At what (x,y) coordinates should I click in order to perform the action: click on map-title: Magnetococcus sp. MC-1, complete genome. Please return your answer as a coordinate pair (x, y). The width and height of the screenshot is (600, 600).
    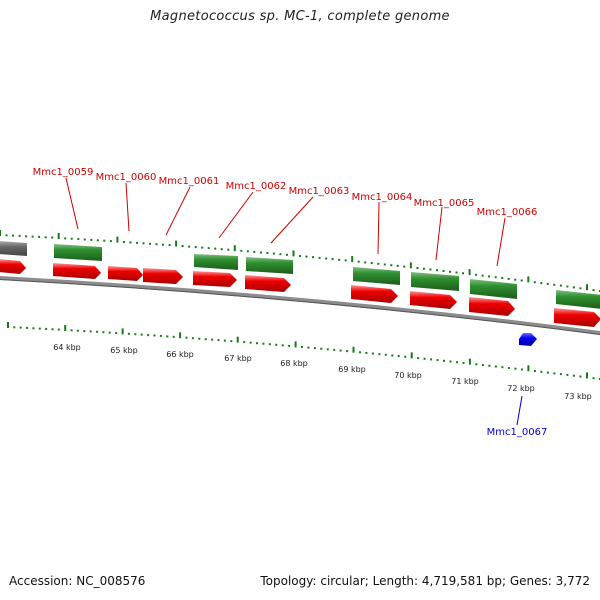
    Looking at the image, I should click on (300, 16).